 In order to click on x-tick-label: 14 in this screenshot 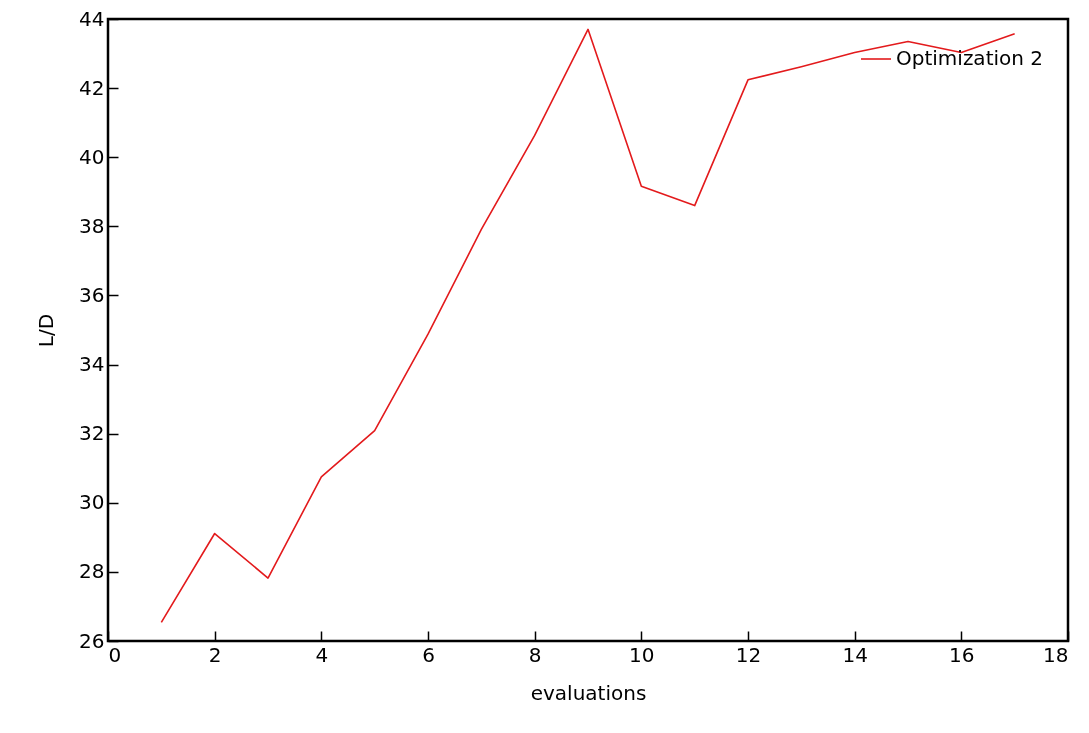, I will do `click(855, 654)`.